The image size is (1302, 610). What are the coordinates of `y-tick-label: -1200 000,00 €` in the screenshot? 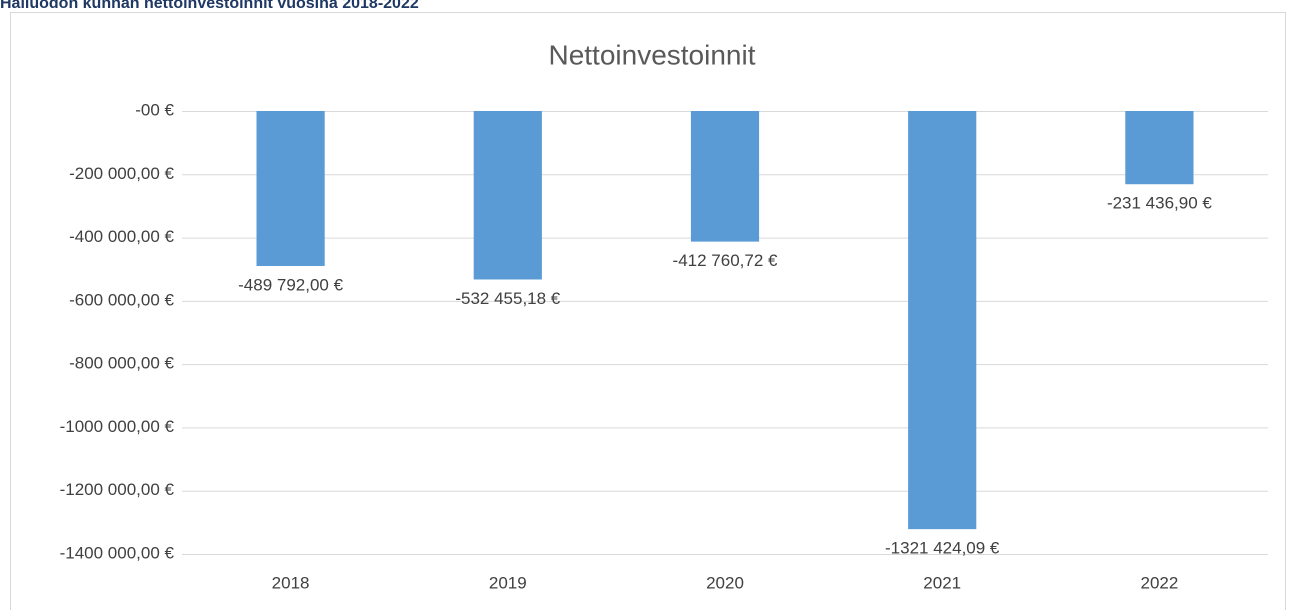 It's located at (117, 489).